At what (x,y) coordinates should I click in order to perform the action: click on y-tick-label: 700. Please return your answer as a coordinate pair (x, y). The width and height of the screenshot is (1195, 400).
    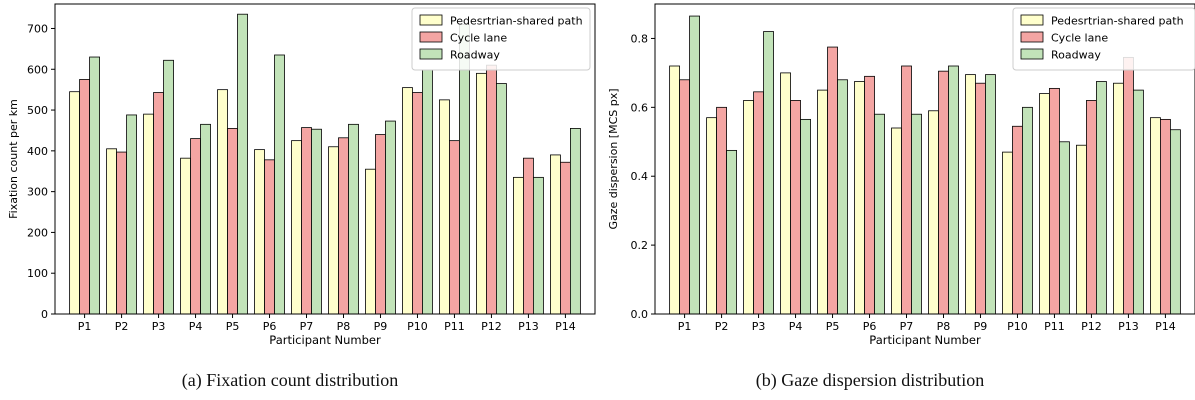
    Looking at the image, I should click on (37, 28).